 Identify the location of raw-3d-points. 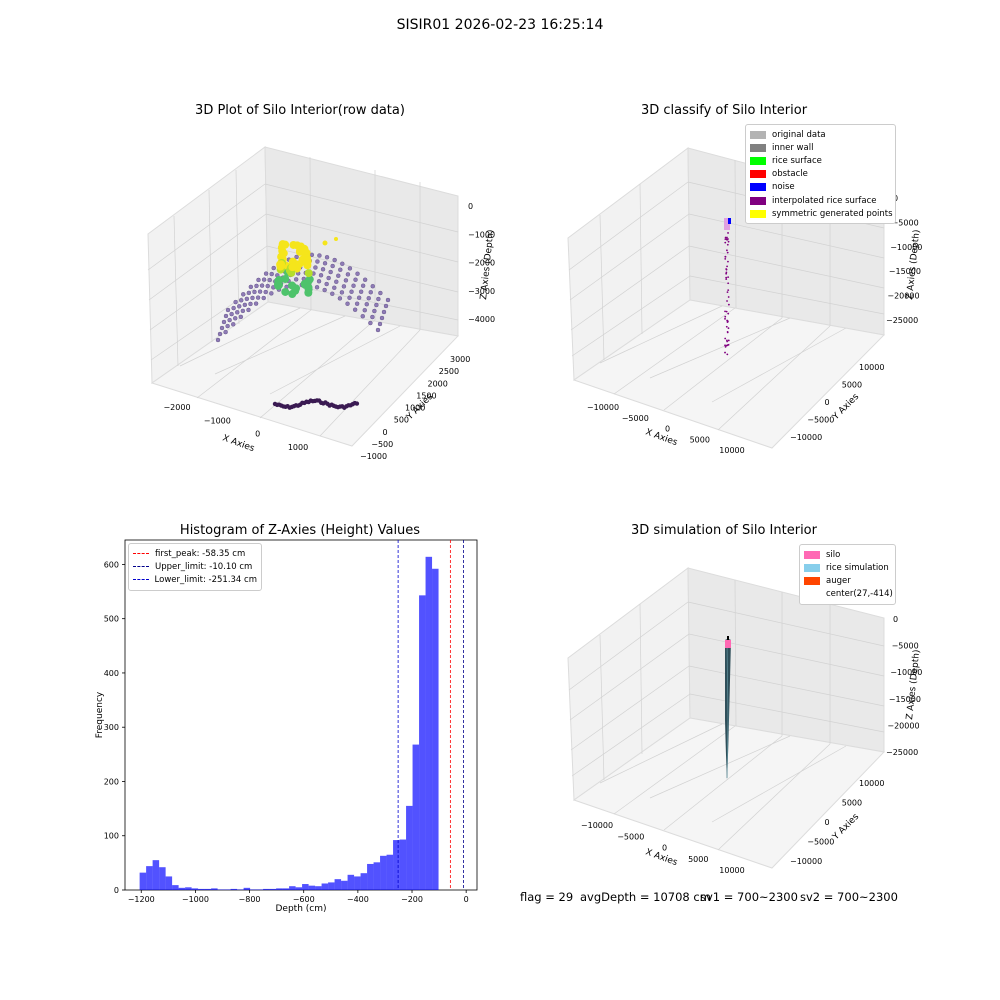
(303, 323).